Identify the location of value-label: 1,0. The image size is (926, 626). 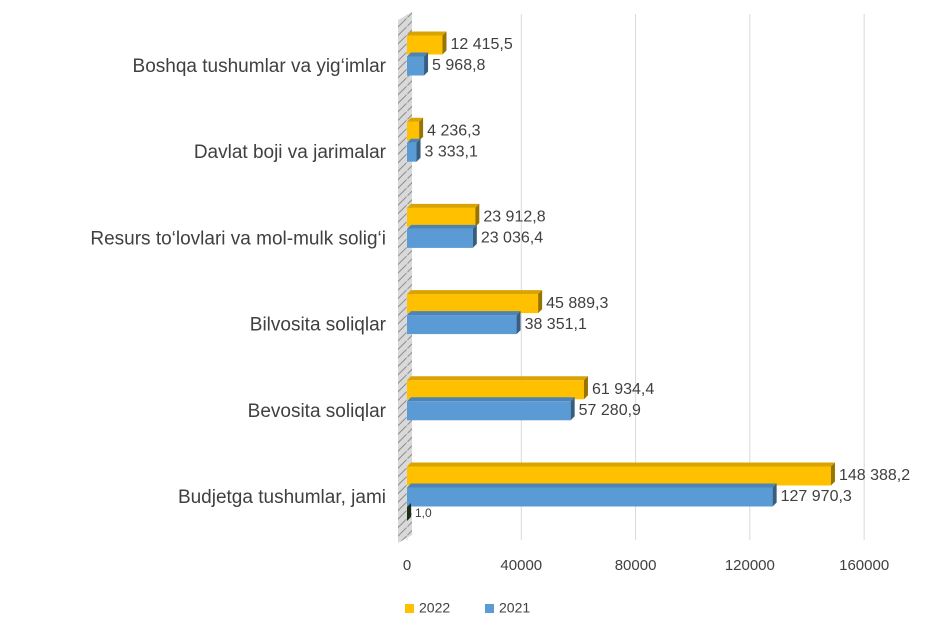
(423, 513).